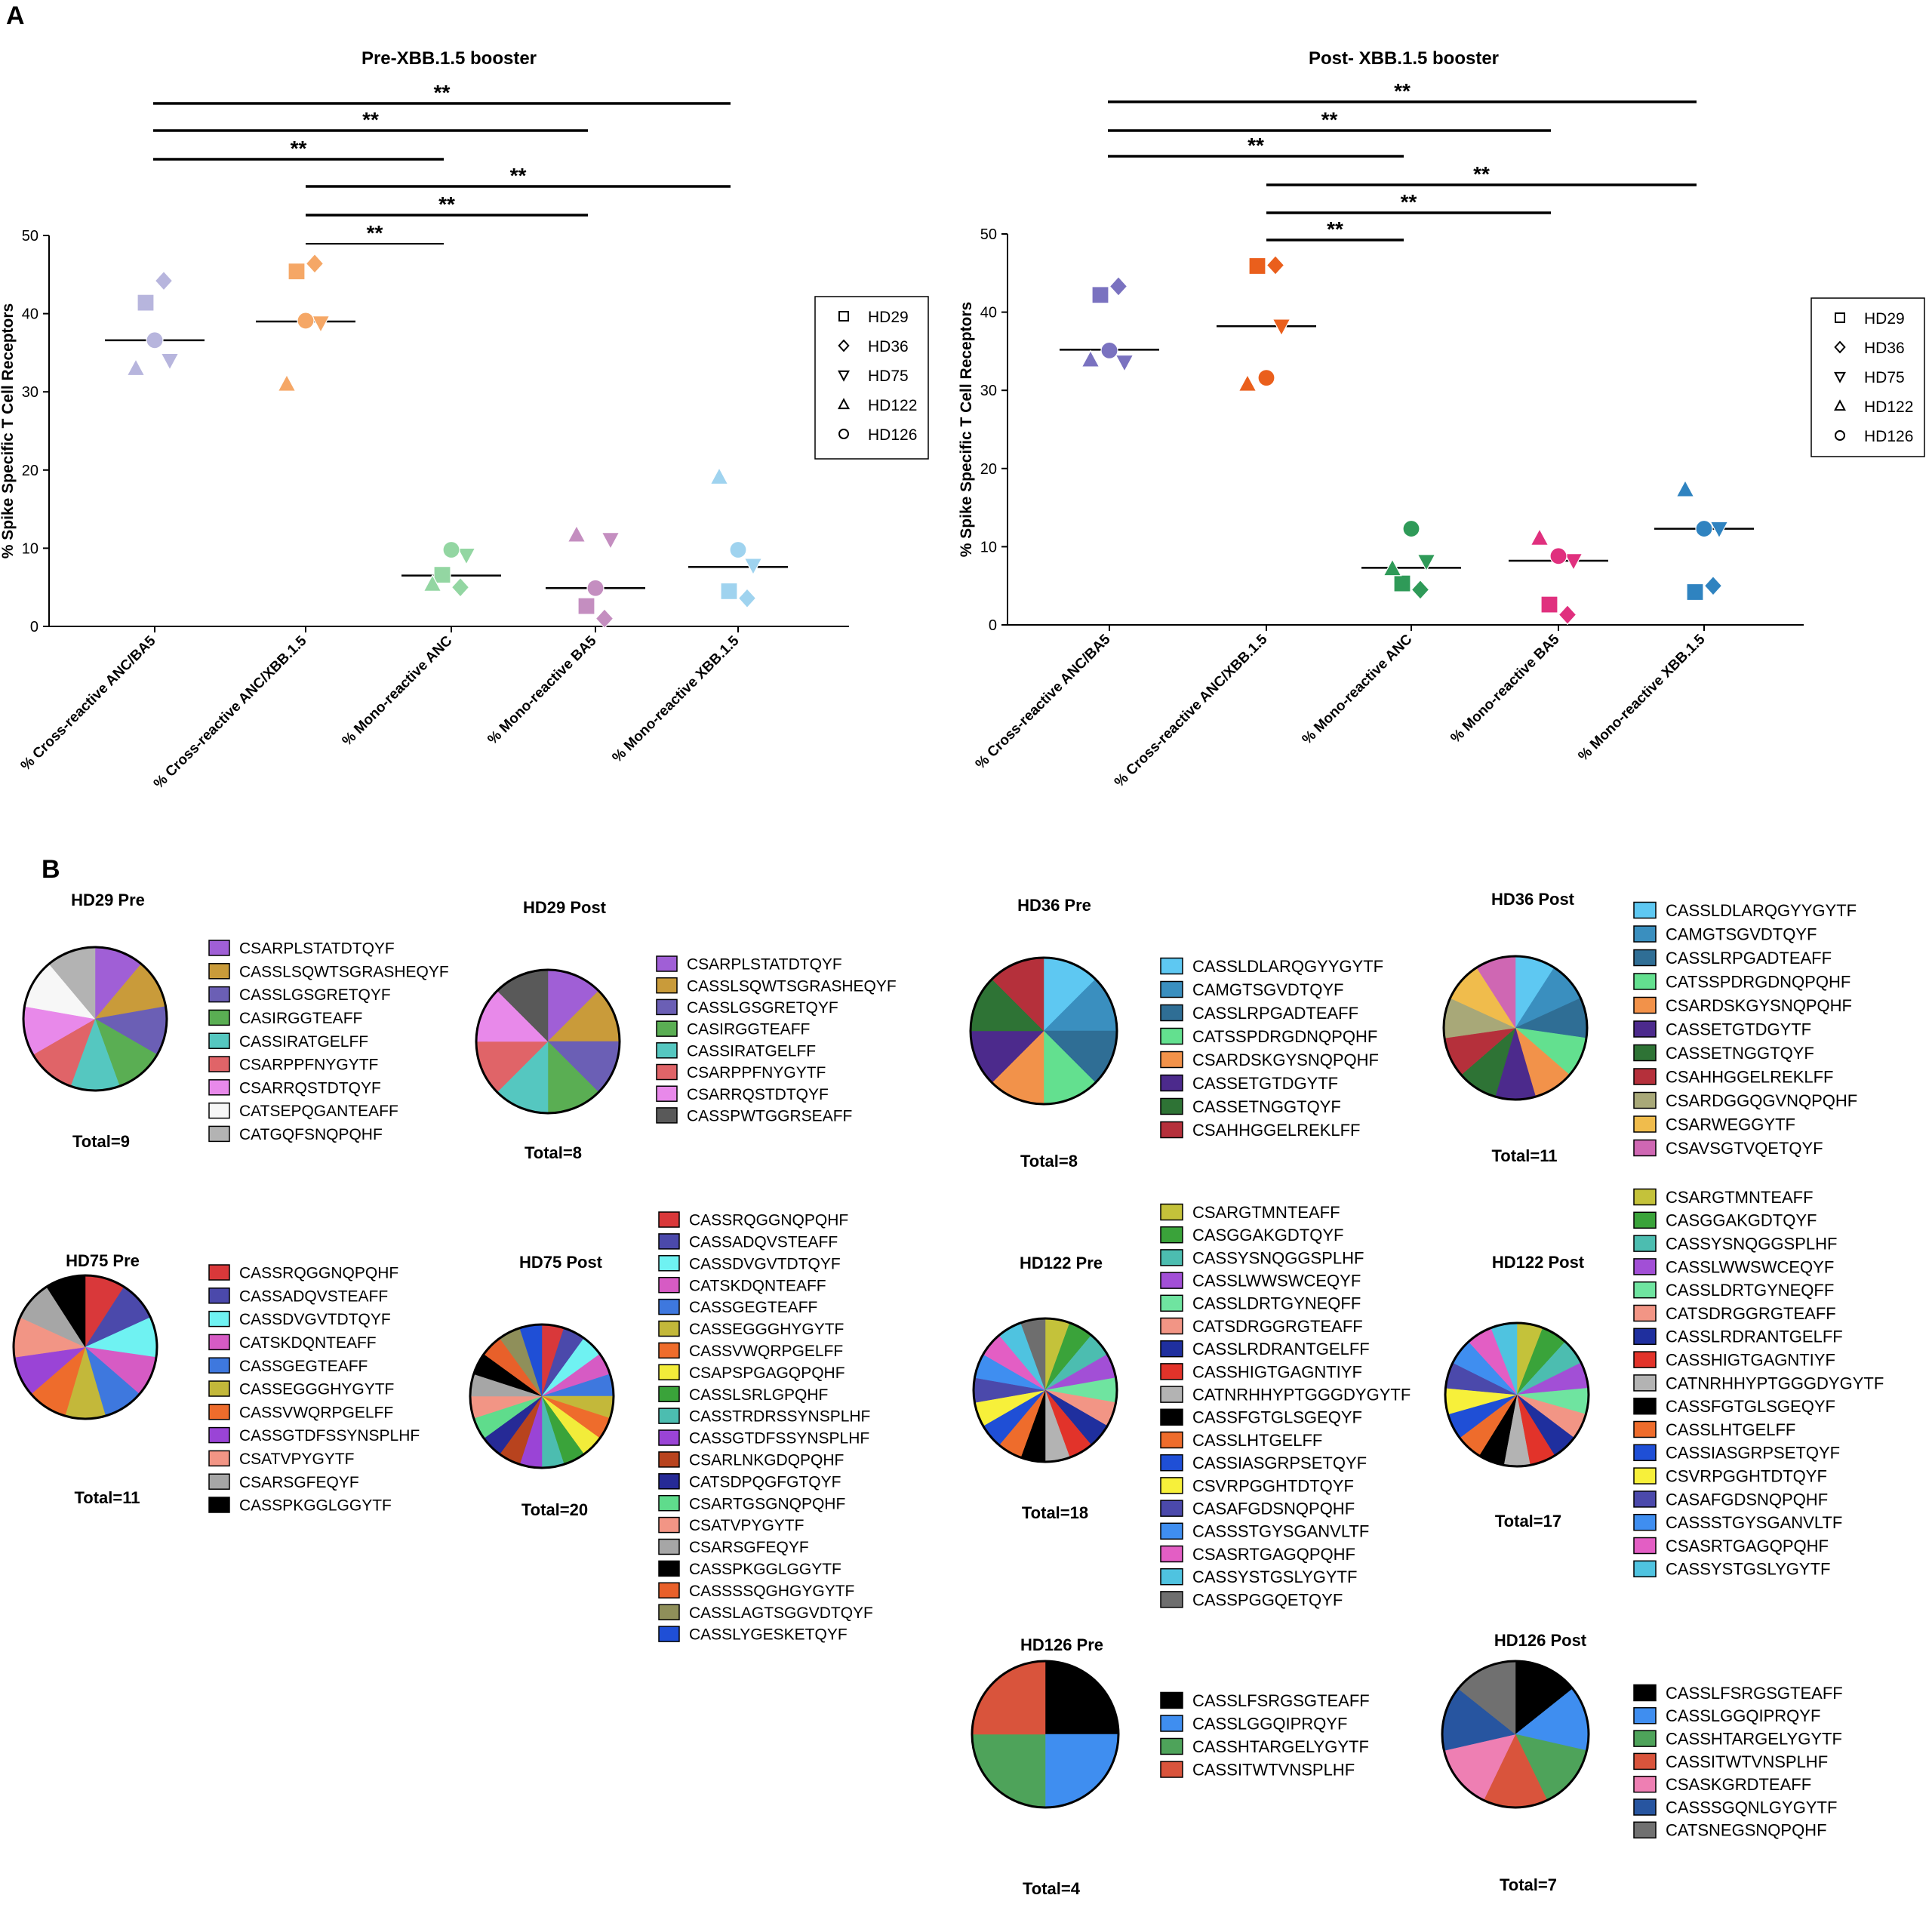 The height and width of the screenshot is (1929, 1932). Describe the element at coordinates (1746, 1476) in the screenshot. I see `legend-label: CSVRPGGHTDTQYF` at that location.